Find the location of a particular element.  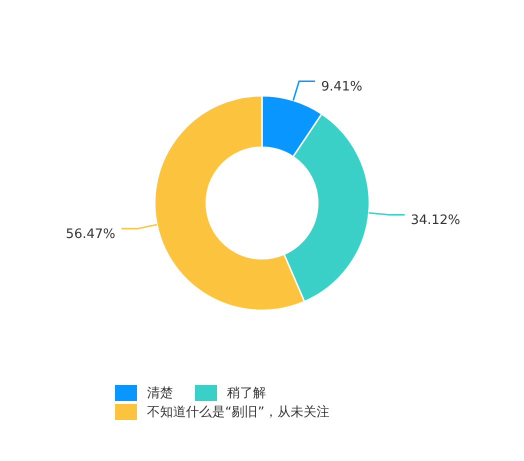

legend-label: 稍了解 is located at coordinates (246, 393).